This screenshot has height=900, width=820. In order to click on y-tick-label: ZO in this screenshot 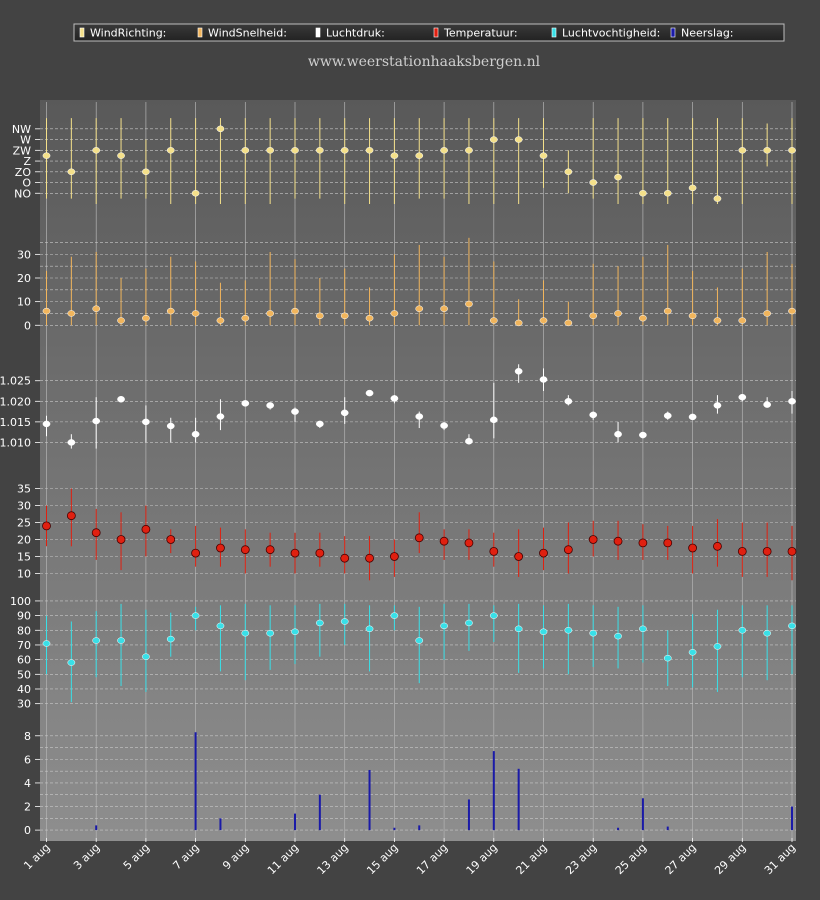, I will do `click(23, 172)`.